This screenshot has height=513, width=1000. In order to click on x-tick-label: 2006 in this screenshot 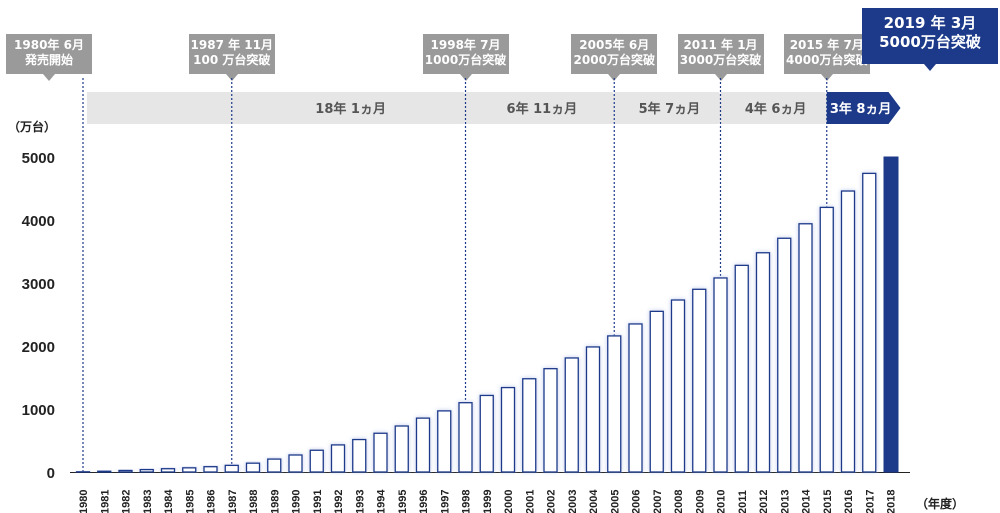, I will do `click(637, 501)`.